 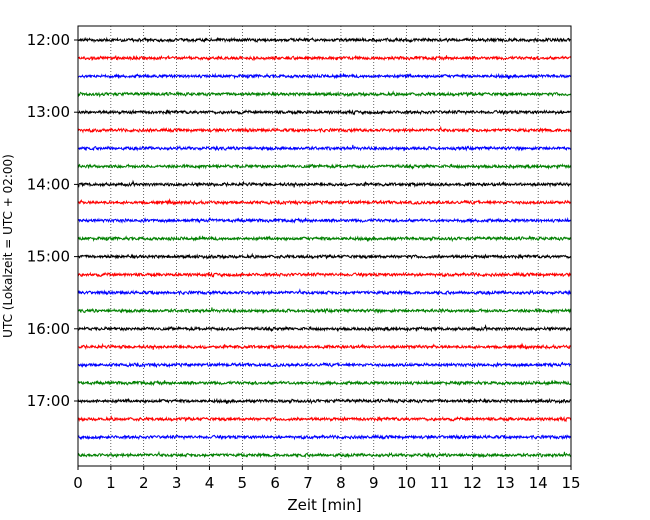 What do you see at coordinates (48, 329) in the screenshot?
I see `y-tick-label: 16:00` at bounding box center [48, 329].